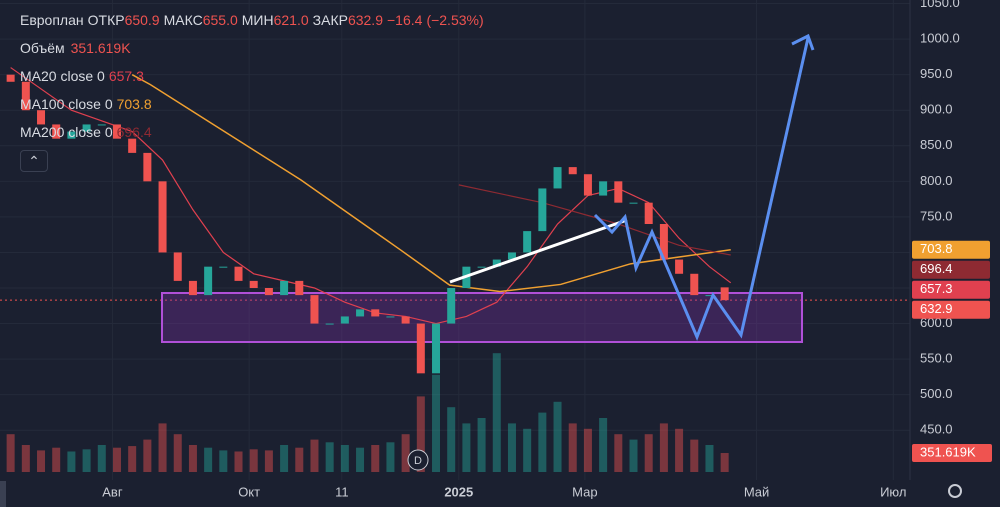 The image size is (1000, 507). What do you see at coordinates (936, 393) in the screenshot?
I see `y-tick-label: 500.0` at bounding box center [936, 393].